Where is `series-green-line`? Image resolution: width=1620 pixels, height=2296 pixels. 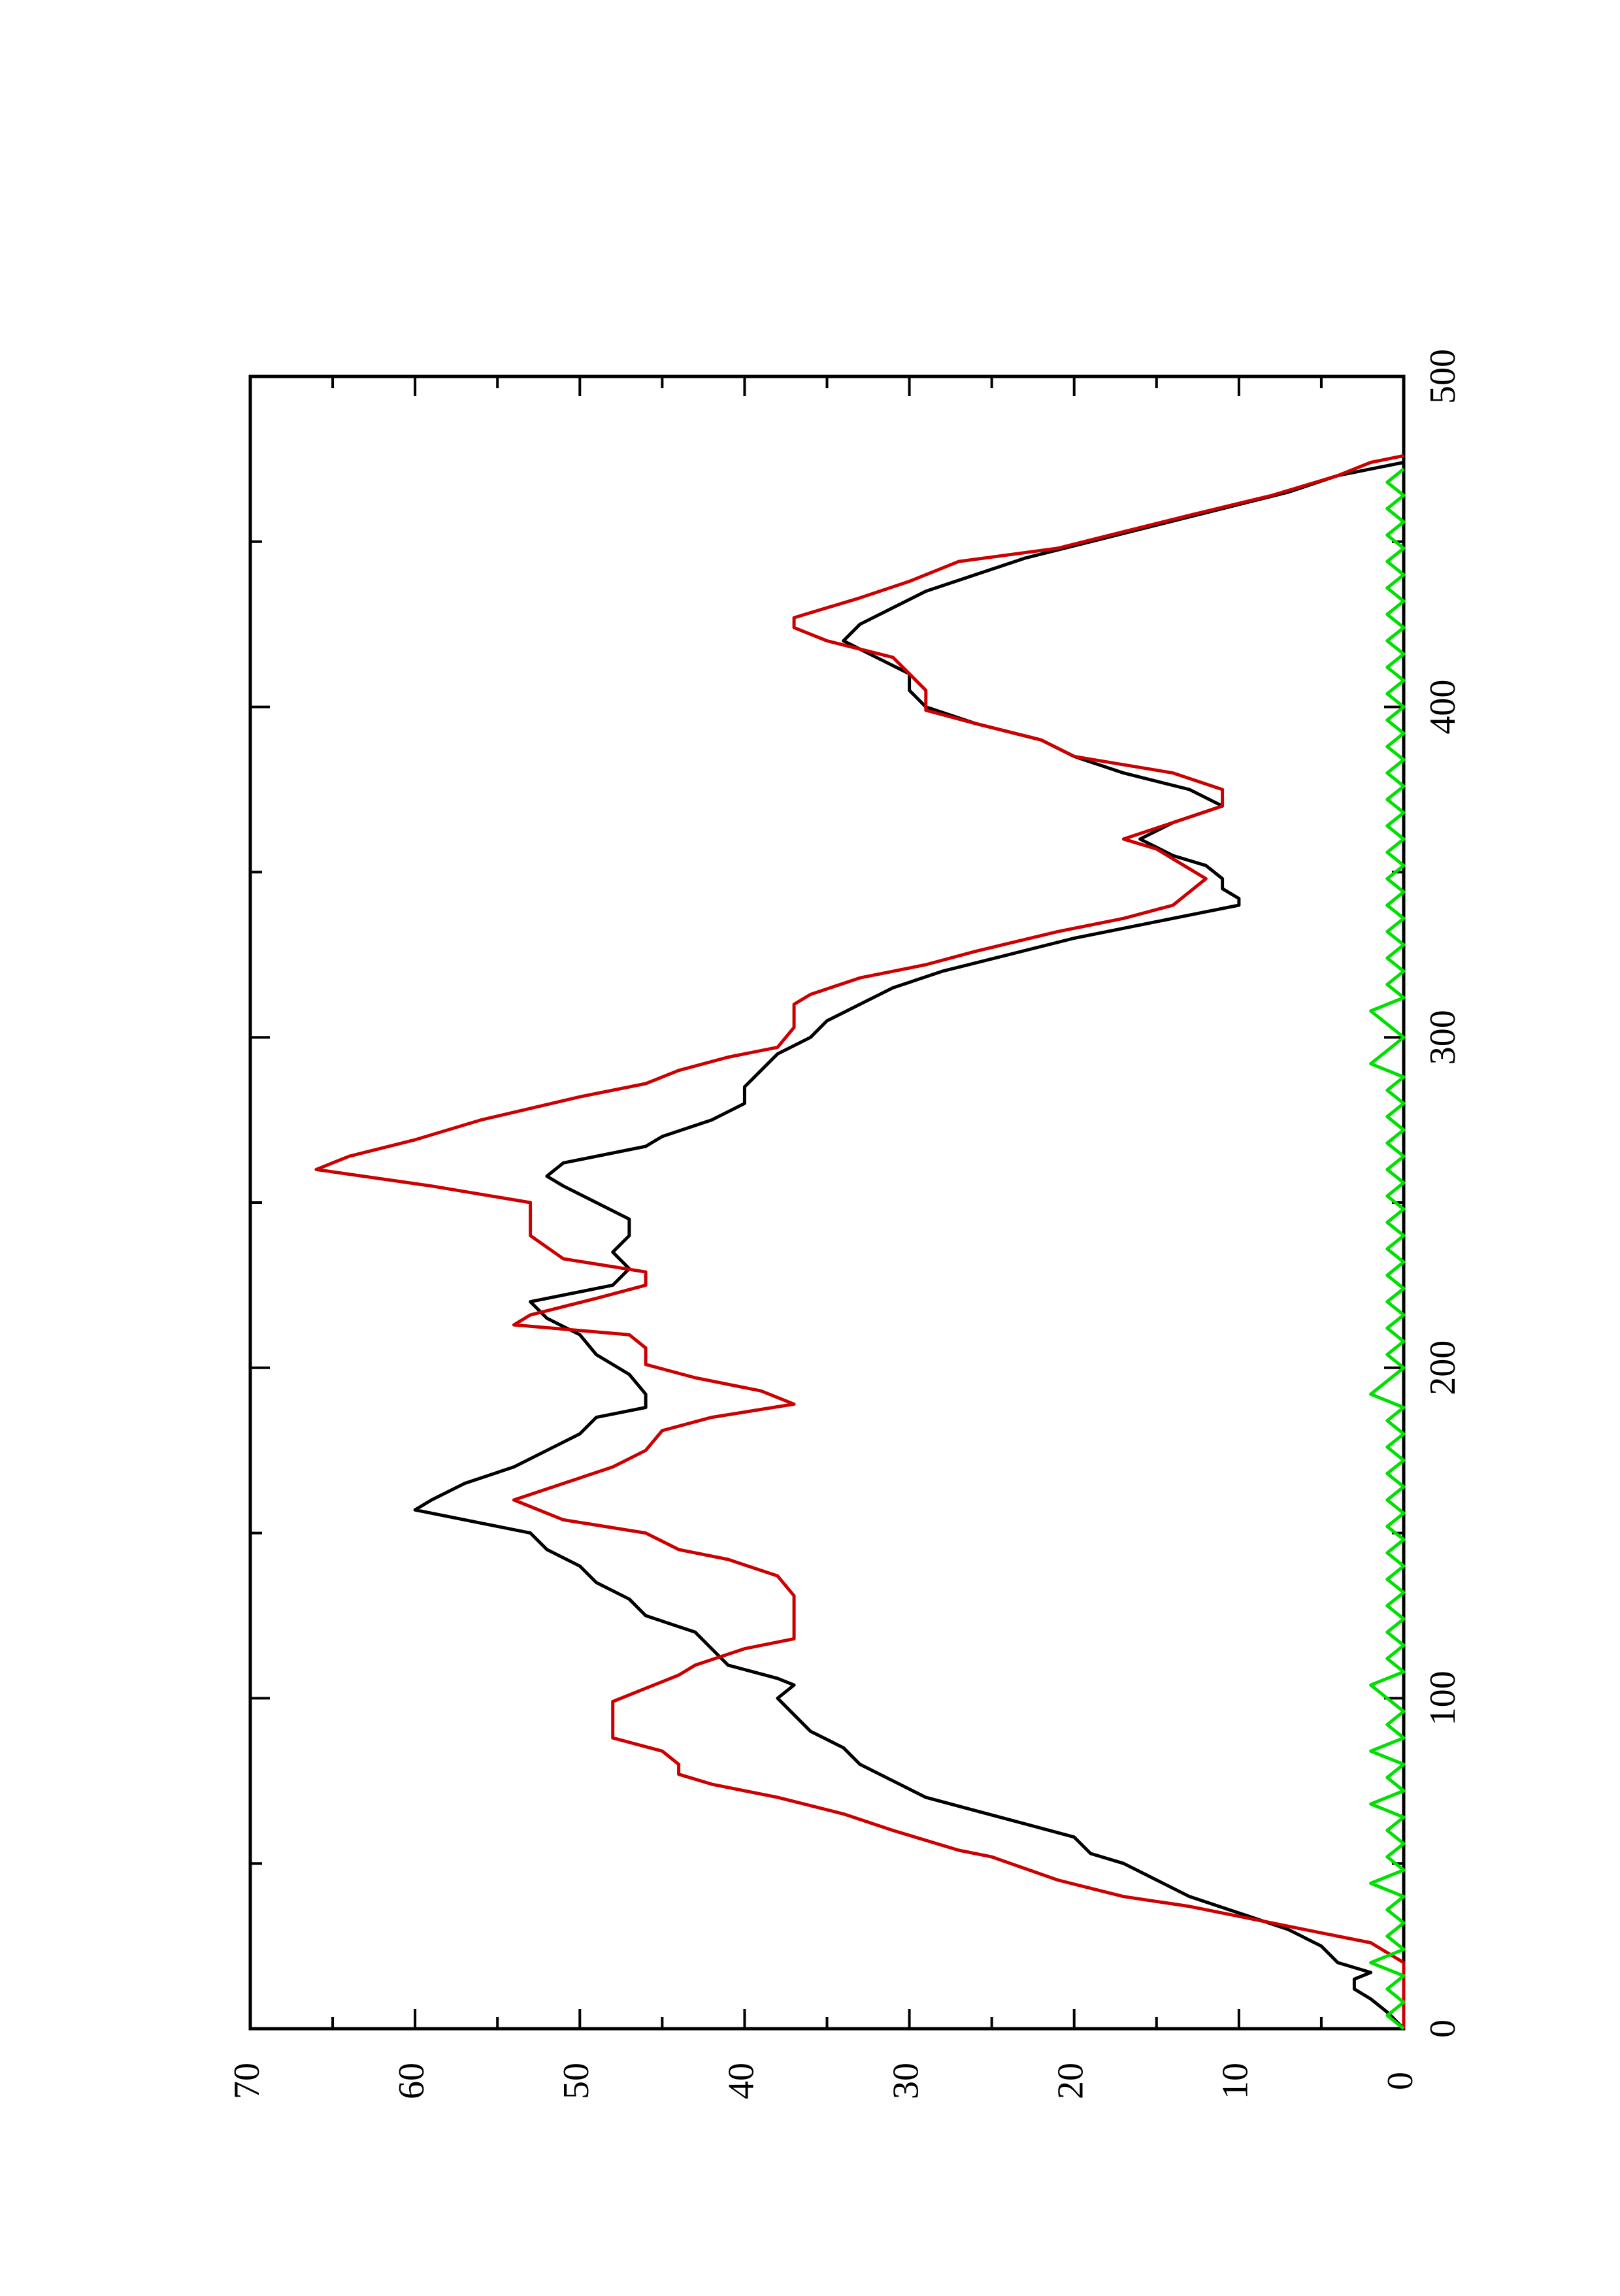
series-green-line is located at coordinates (1387, 1248).